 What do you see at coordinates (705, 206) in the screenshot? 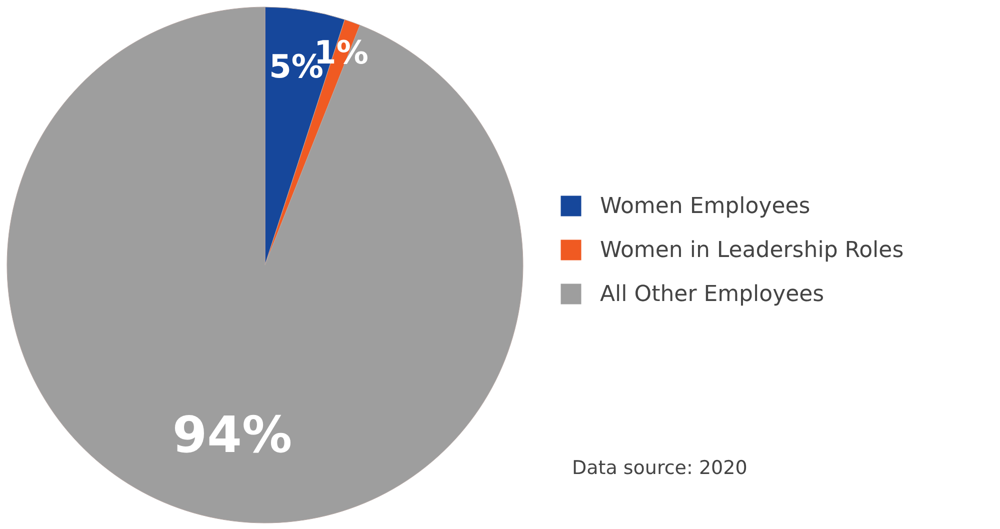
I see `legend-label: Women Employees` at bounding box center [705, 206].